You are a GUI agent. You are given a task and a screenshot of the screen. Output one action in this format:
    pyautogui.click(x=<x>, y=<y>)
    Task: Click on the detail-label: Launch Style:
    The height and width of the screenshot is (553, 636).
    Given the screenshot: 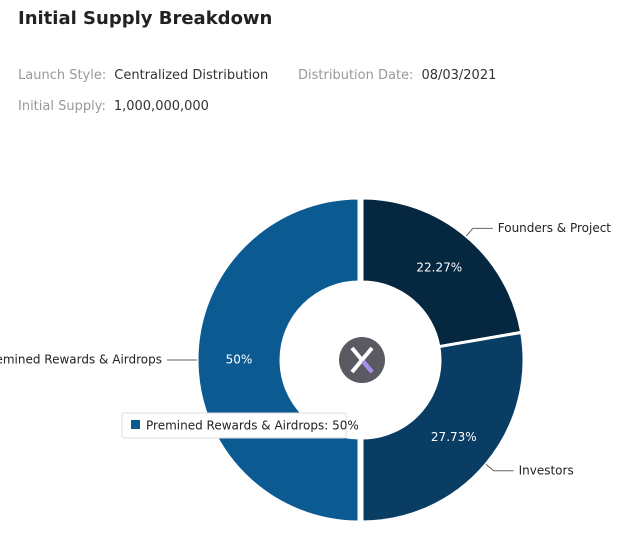 What is the action you would take?
    pyautogui.click(x=62, y=75)
    